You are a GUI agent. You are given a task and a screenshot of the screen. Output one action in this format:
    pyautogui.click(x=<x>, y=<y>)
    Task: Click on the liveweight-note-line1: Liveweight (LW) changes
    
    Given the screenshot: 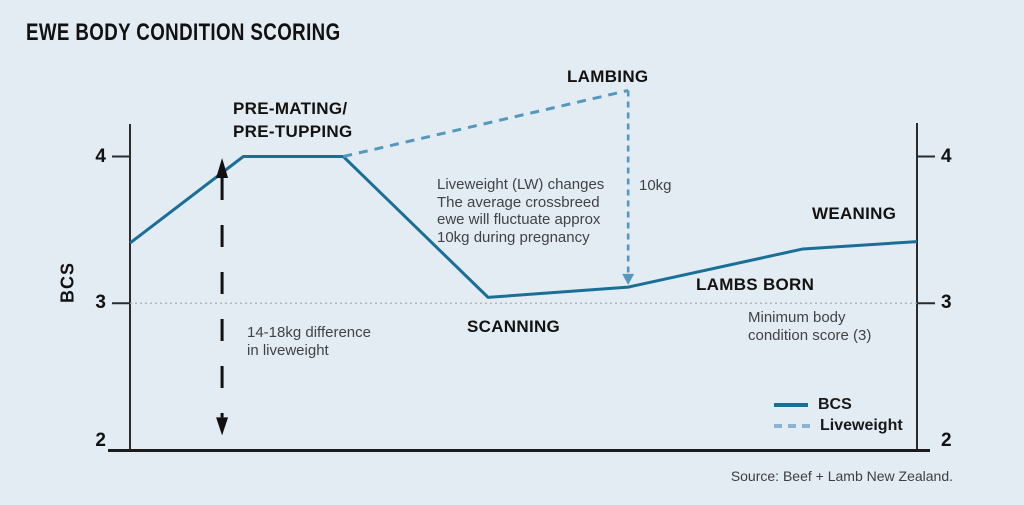 What is the action you would take?
    pyautogui.click(x=521, y=184)
    